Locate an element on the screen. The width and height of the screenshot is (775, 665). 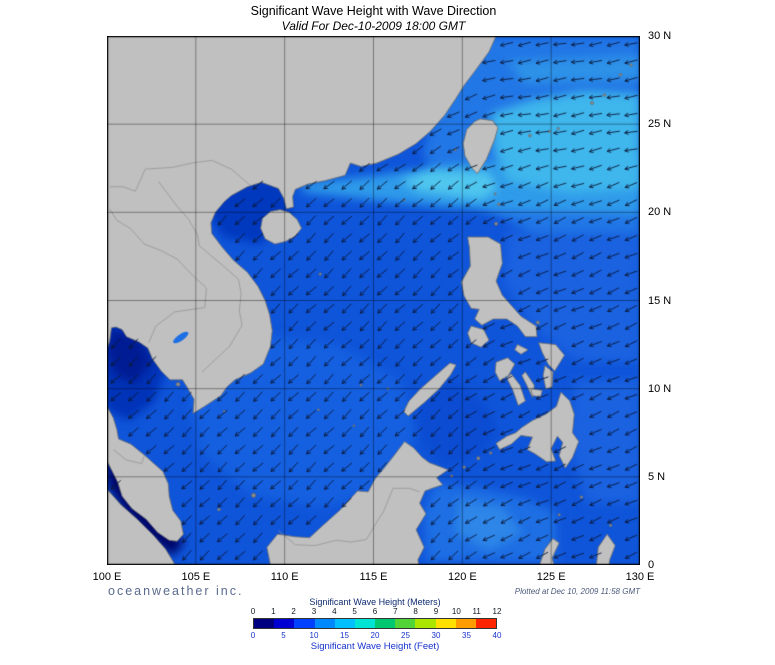
feet-tick: 20 is located at coordinates (375, 635).